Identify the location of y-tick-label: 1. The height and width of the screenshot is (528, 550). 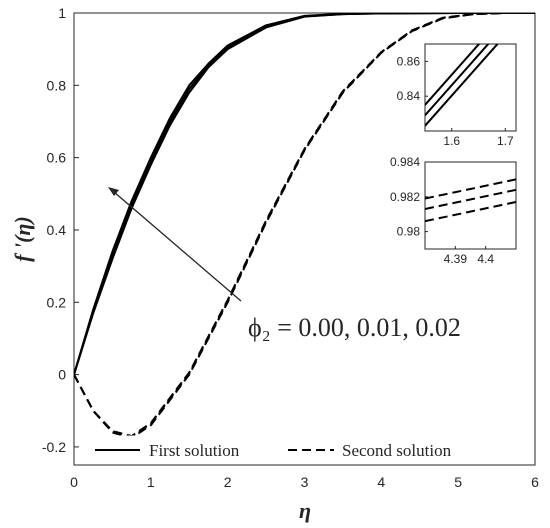
(62, 13).